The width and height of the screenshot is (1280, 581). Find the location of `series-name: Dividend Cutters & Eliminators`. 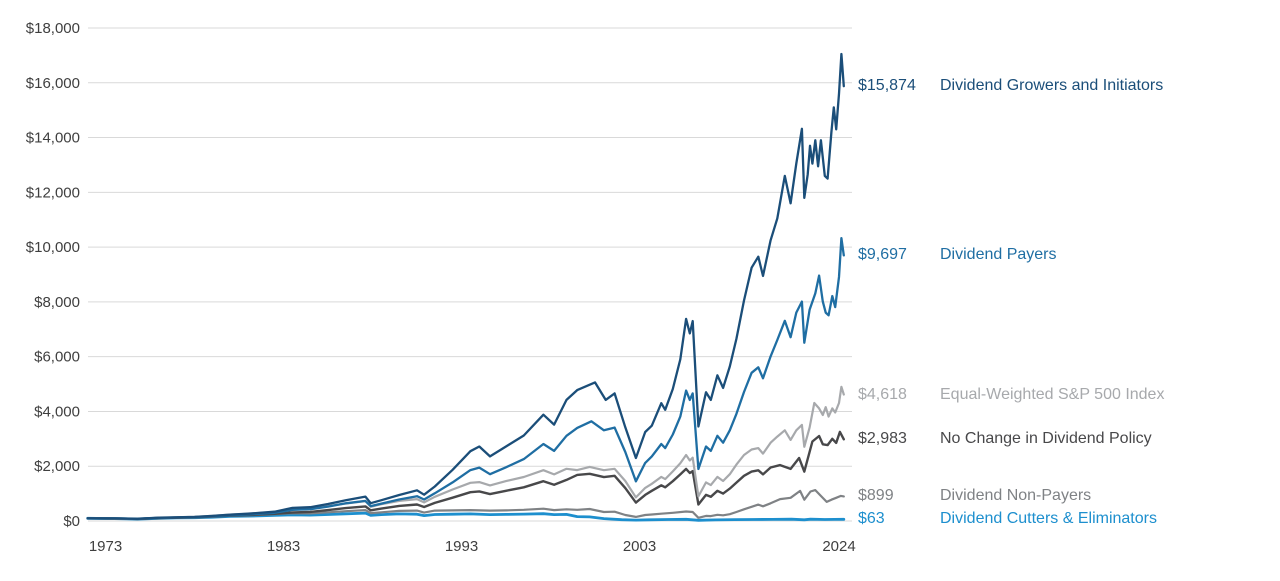

series-name: Dividend Cutters & Eliminators is located at coordinates (1048, 519).